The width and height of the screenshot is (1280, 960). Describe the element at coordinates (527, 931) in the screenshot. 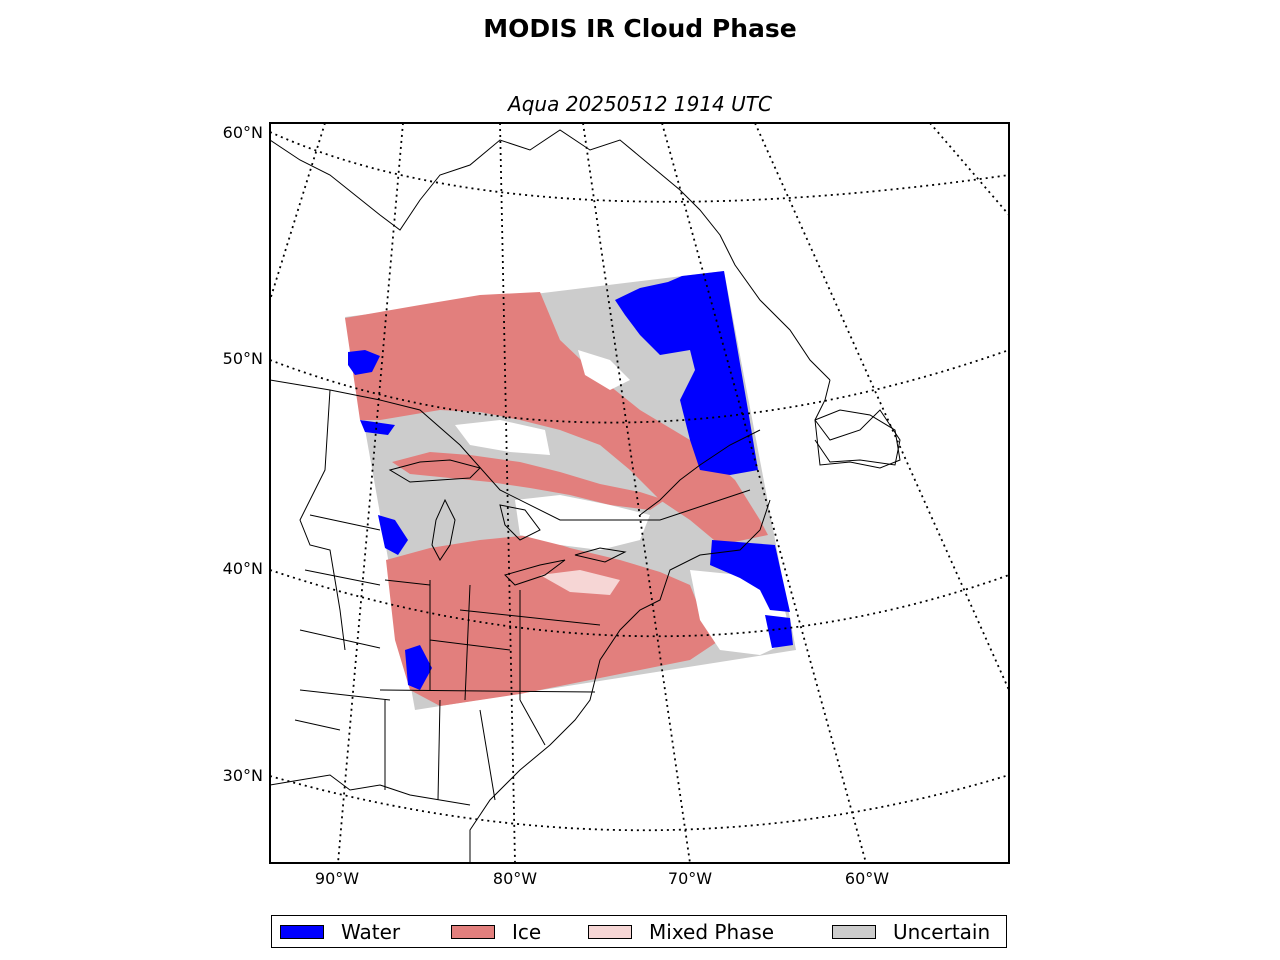

I see `legend-label-ice: Ice` at that location.